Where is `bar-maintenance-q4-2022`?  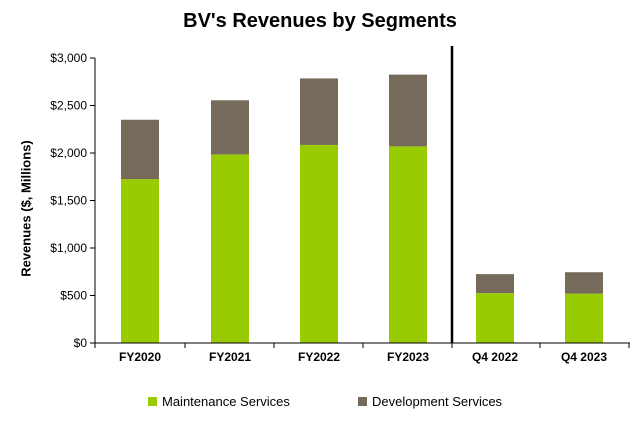
bar-maintenance-q4-2022 is located at coordinates (495, 318).